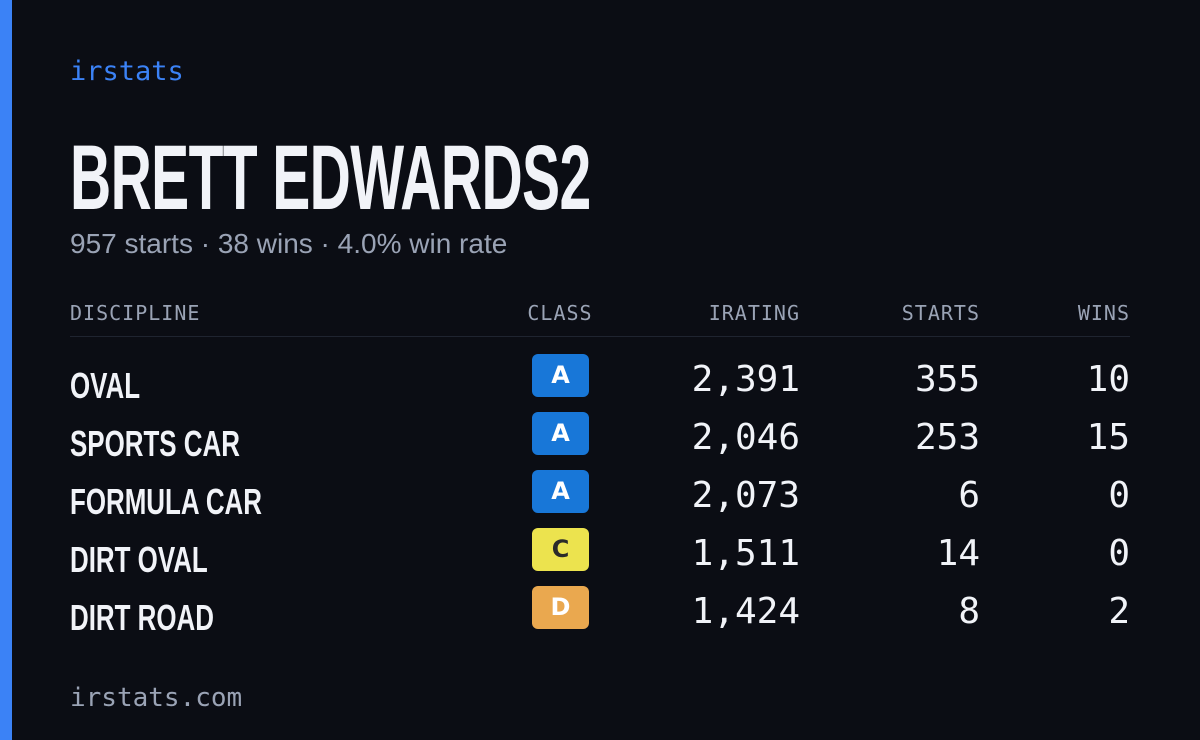 The width and height of the screenshot is (1200, 740). I want to click on footer: irstats.com, so click(156, 698).